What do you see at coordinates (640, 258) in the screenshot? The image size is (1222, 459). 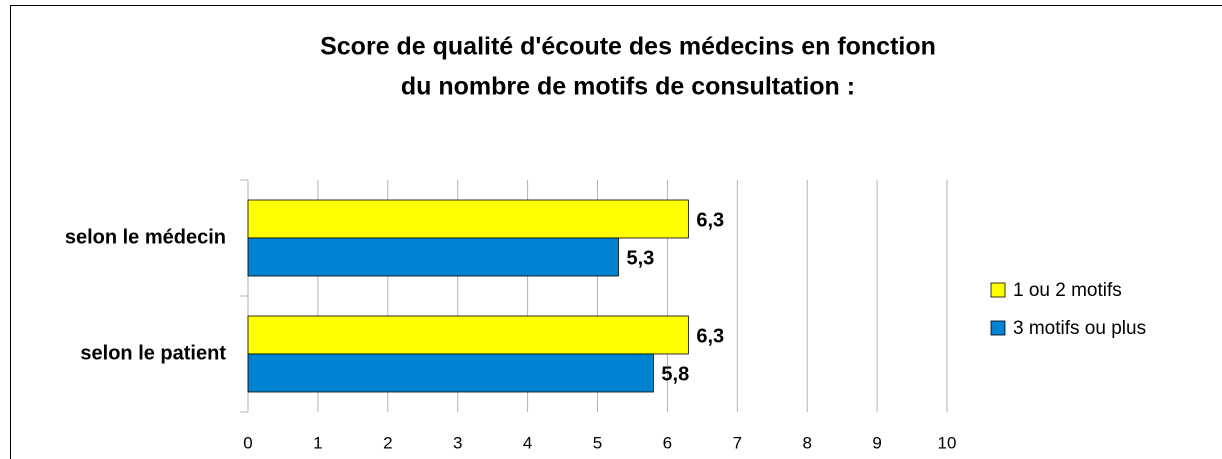 I see `value-label: 5,3` at bounding box center [640, 258].